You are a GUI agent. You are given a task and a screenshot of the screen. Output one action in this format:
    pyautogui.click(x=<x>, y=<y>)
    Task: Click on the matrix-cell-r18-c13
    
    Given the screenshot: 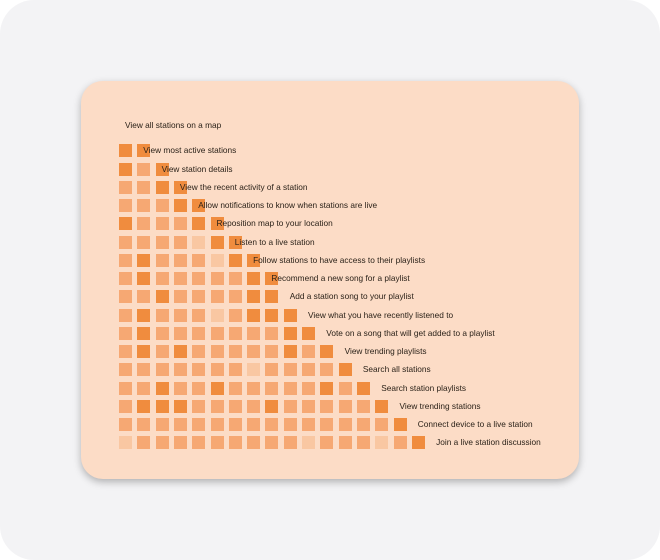 What is the action you would take?
    pyautogui.click(x=345, y=443)
    